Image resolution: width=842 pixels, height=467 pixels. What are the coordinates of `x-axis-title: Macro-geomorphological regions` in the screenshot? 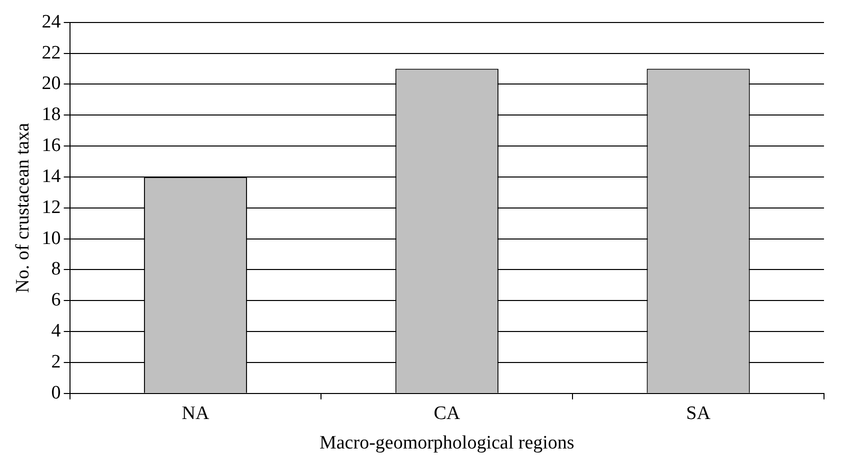 It's located at (446, 443).